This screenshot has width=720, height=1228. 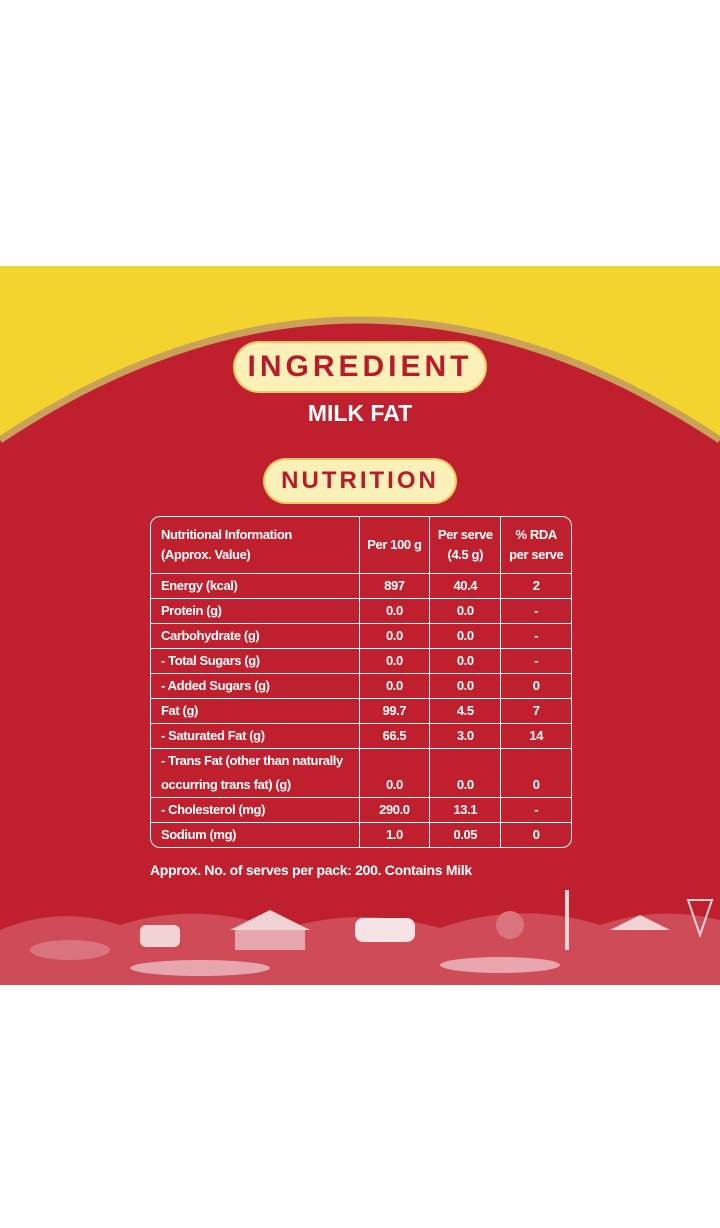 I want to click on table-cell: Per 100 g, so click(x=394, y=545).